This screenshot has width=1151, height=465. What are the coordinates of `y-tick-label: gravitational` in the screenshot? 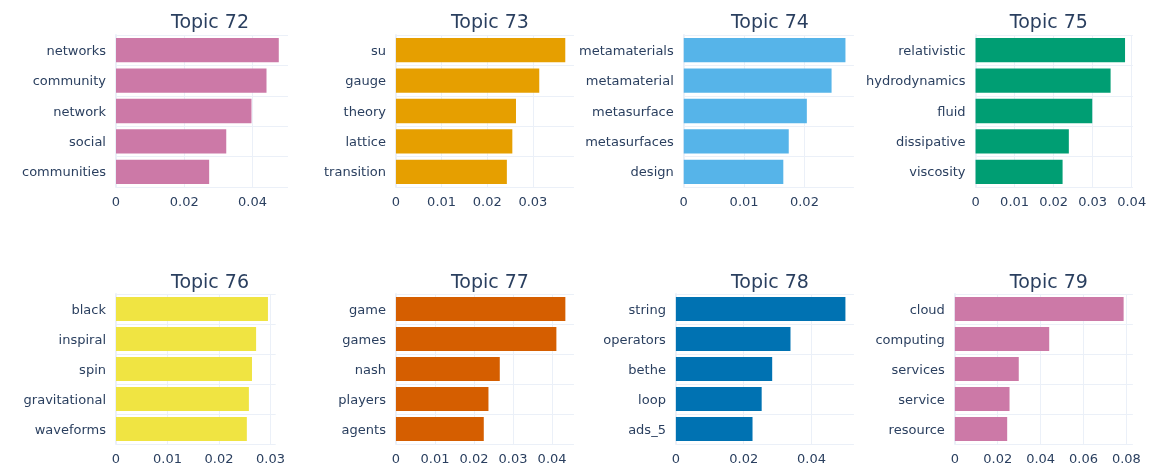 It's located at (64, 399).